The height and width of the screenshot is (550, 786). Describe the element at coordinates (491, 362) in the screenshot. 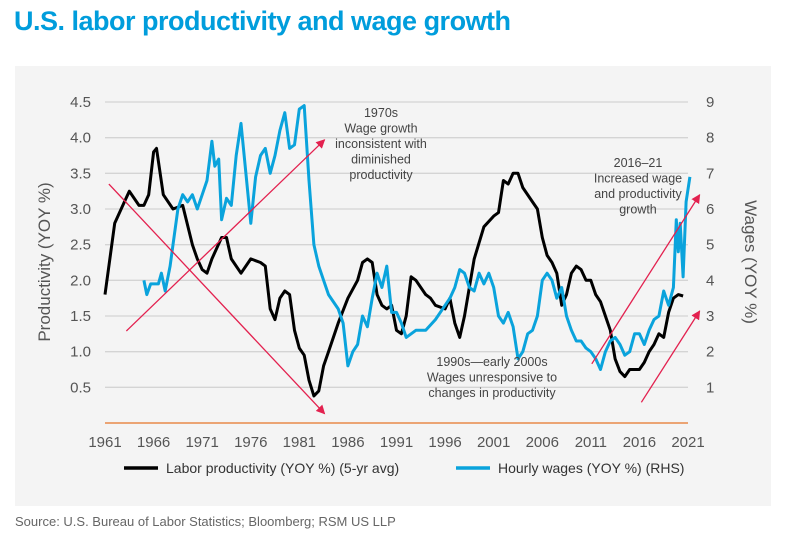

I see `annotation-text: 1990s—early 2000s` at that location.